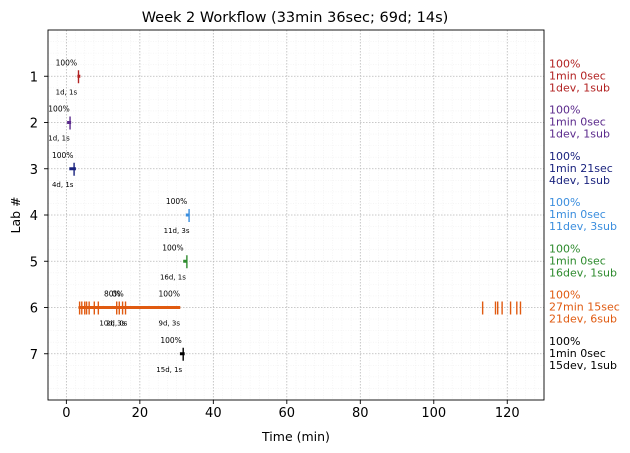 The height and width of the screenshot is (453, 630). What do you see at coordinates (117, 324) in the screenshot?
I see `lab-6-detail-label: 2d, 0s` at bounding box center [117, 324].